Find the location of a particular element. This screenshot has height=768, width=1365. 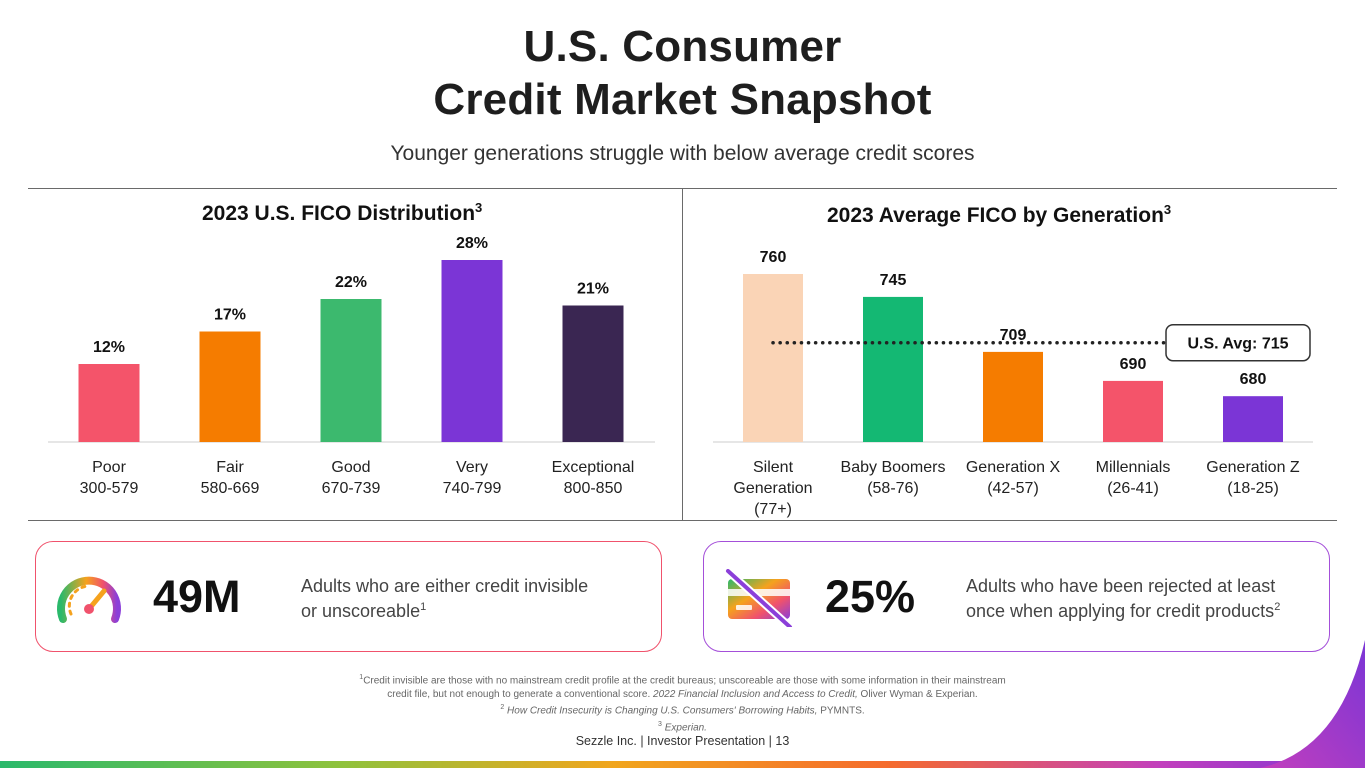

data-label-generation-z: 680 is located at coordinates (1253, 379).